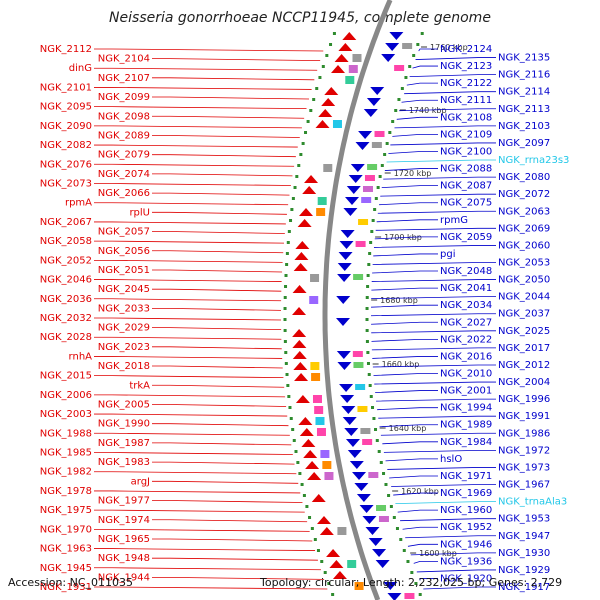  I want to click on gene-label-ngk-2028: NGK_2028, so click(66, 337).